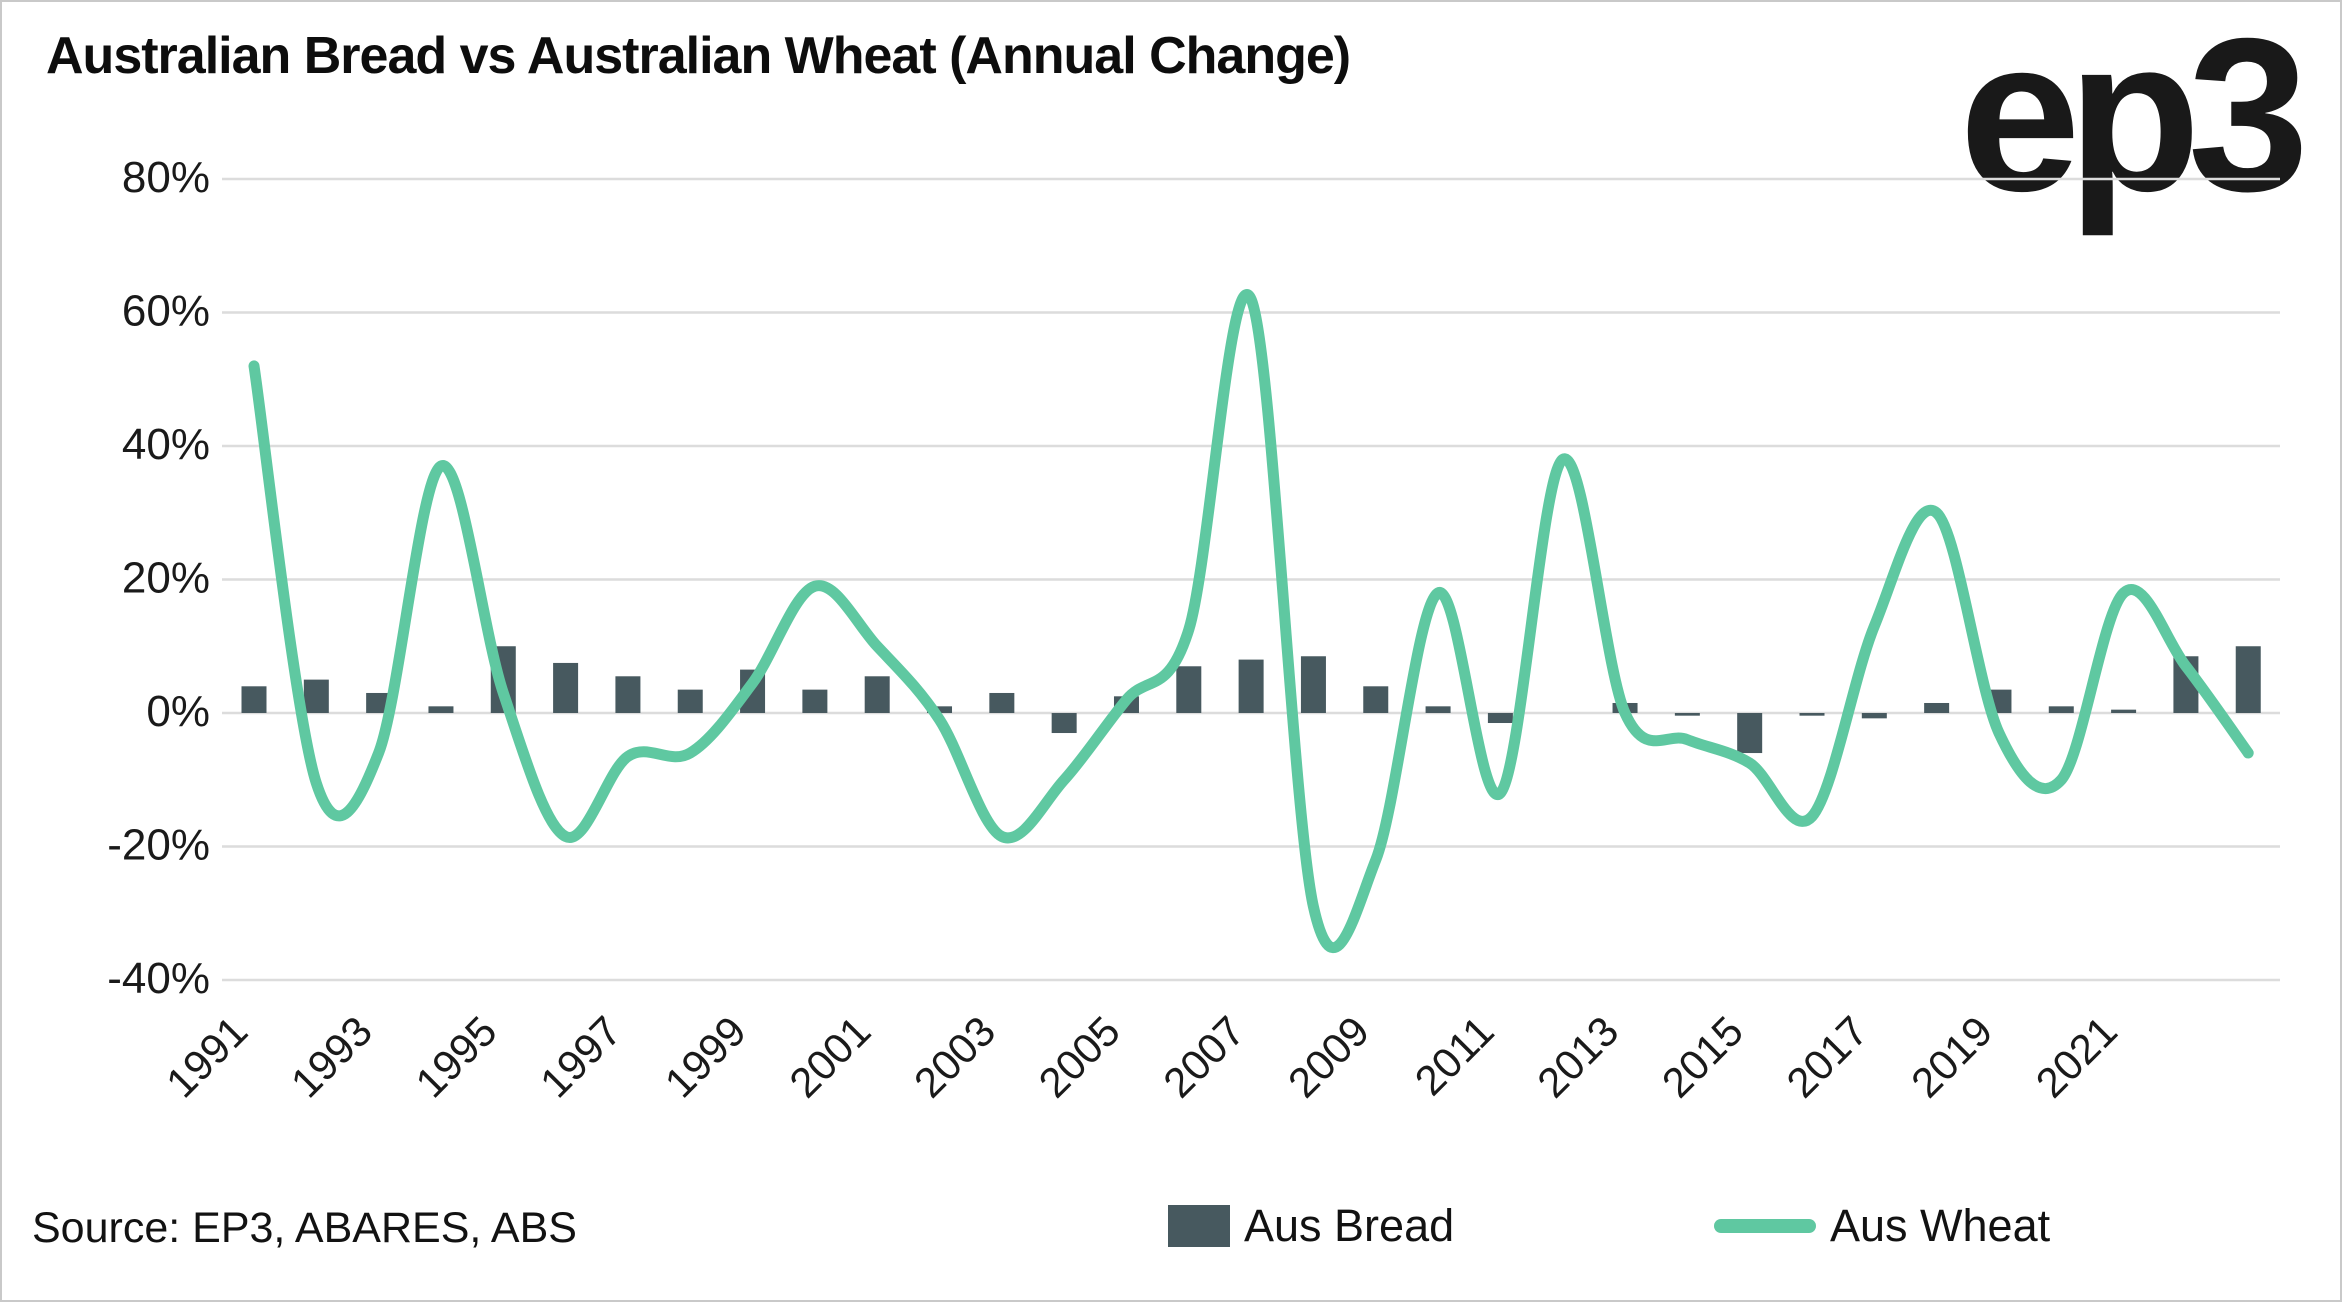 Image resolution: width=2342 pixels, height=1302 pixels. I want to click on y-tick-label: 40%, so click(166, 444).